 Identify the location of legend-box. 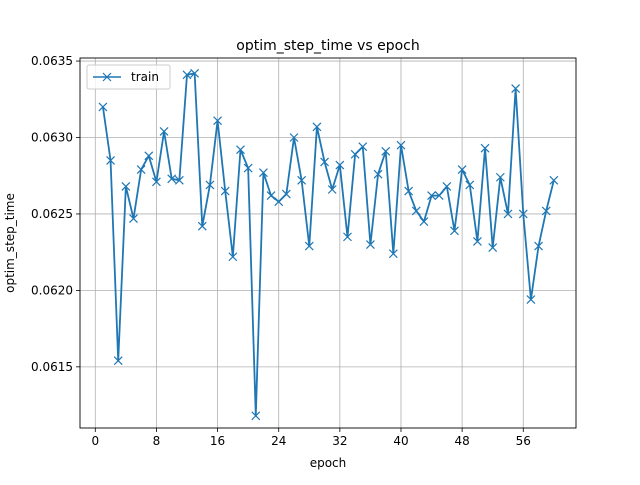
(128, 77).